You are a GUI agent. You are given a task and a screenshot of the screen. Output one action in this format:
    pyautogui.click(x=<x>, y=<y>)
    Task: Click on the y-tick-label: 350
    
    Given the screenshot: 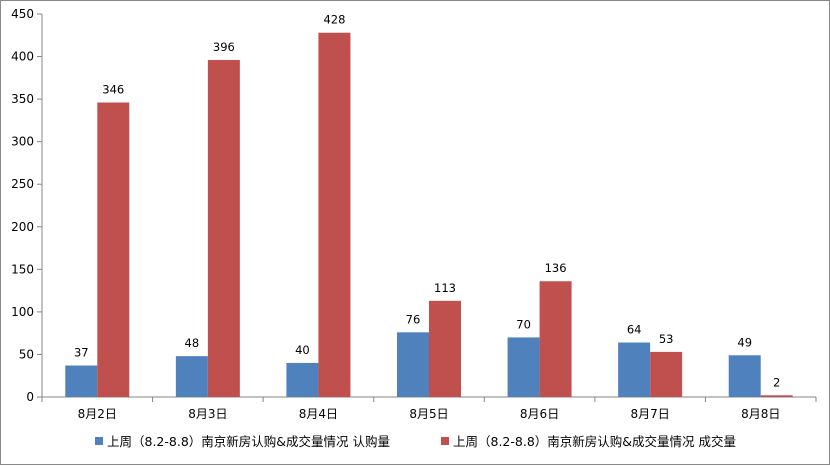 What is the action you would take?
    pyautogui.click(x=22, y=99)
    